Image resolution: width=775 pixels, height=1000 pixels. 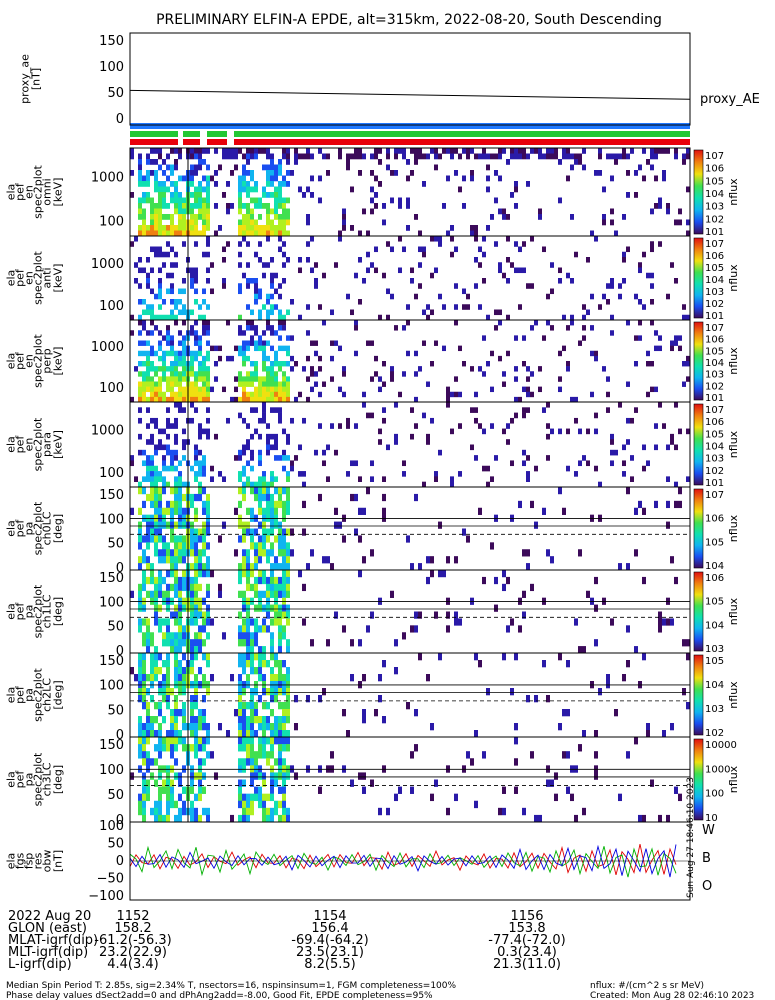 What do you see at coordinates (527, 952) in the screenshot?
I see `ephemeris-value: 0.3(23.4)` at bounding box center [527, 952].